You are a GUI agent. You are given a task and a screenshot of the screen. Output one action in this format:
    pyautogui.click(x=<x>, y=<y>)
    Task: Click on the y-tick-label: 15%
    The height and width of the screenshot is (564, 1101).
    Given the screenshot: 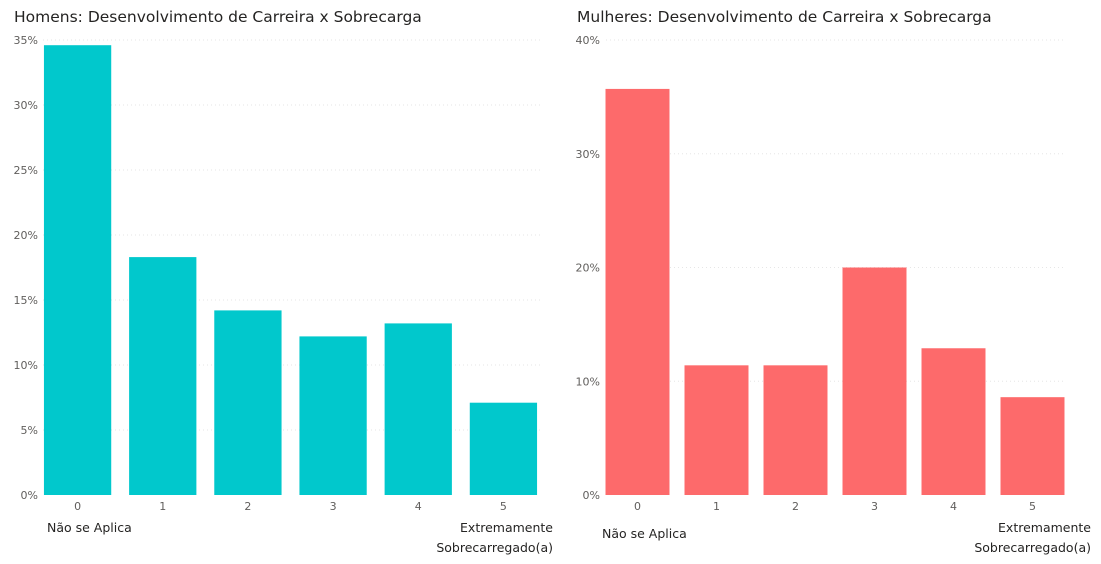 What is the action you would take?
    pyautogui.click(x=26, y=300)
    